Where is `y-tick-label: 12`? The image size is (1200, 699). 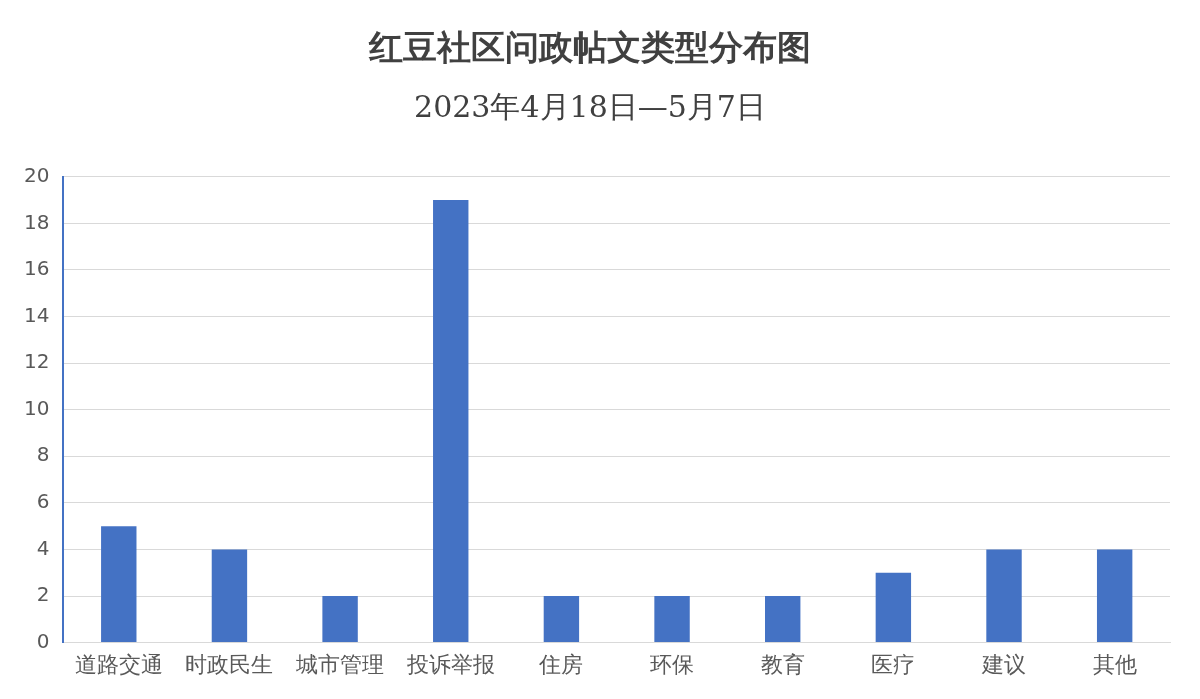 y-tick-label: 12 is located at coordinates (37, 361).